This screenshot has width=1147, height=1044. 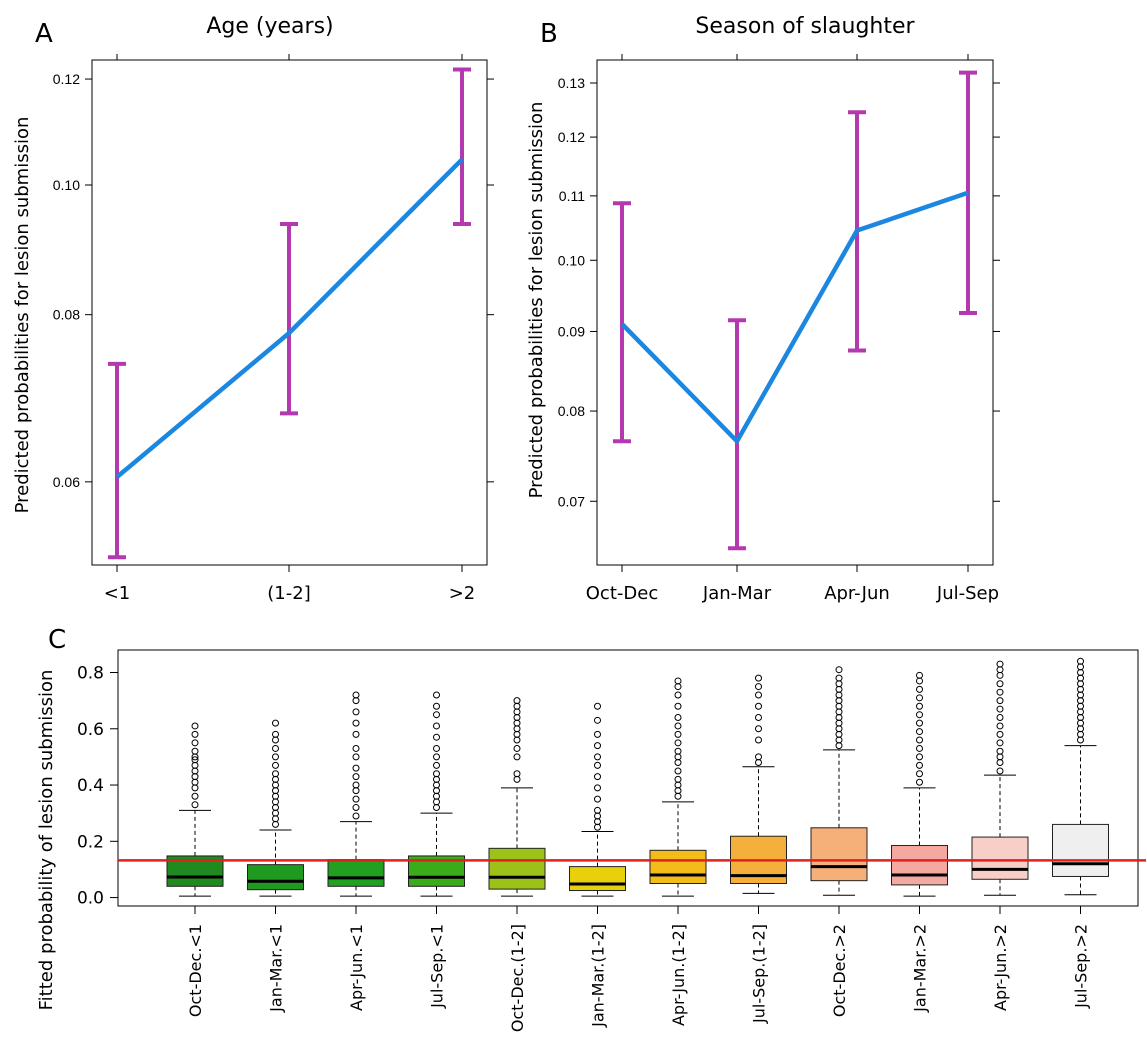 I want to click on y-tick-label: 0.12, so click(x=571, y=137).